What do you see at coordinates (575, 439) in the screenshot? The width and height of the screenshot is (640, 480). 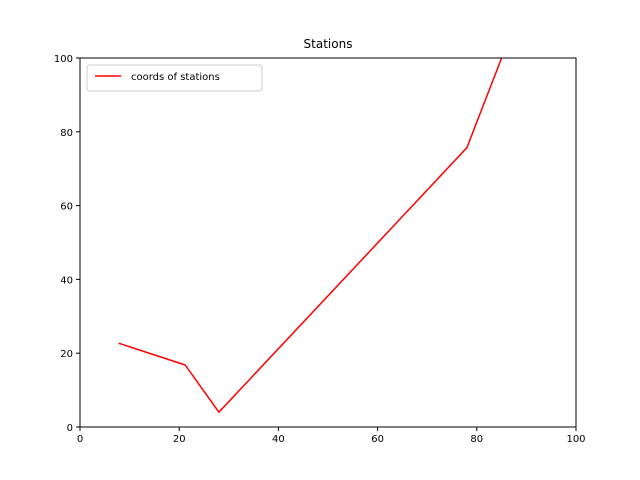 I see `x-tick-label: 100` at bounding box center [575, 439].